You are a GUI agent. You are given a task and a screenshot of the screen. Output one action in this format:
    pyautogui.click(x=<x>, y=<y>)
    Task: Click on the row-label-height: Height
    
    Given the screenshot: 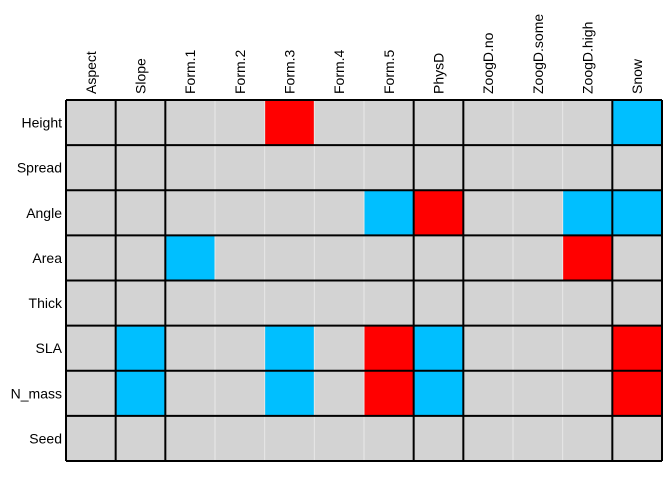 What is the action you would take?
    pyautogui.click(x=42, y=123)
    